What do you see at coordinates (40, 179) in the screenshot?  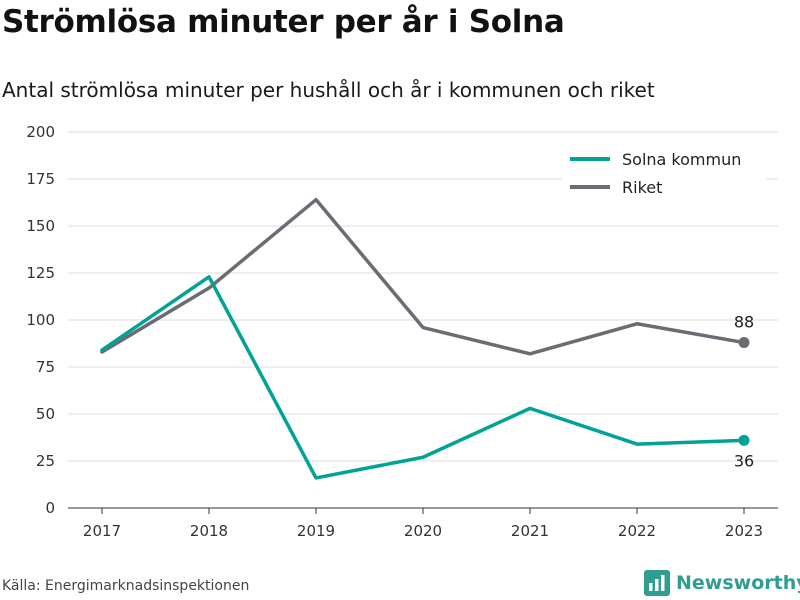 I see `y-tick-label: 175` at bounding box center [40, 179].